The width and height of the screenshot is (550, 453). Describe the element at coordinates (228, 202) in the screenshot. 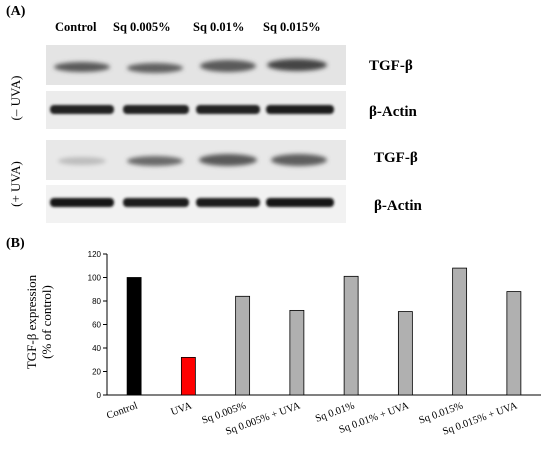

I see `band-actin-plus-sq001` at that location.